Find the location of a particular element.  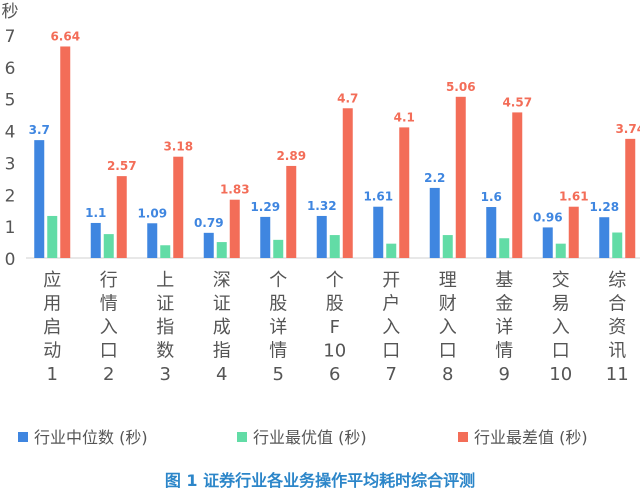

value-label-3-4: 1.83 is located at coordinates (235, 190).